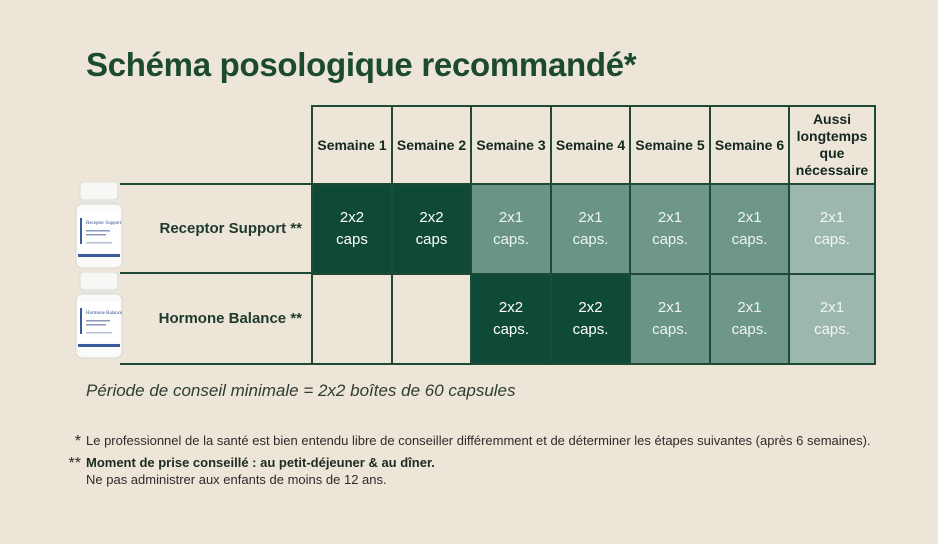  What do you see at coordinates (216, 184) in the screenshot?
I see `row-divider-top` at bounding box center [216, 184].